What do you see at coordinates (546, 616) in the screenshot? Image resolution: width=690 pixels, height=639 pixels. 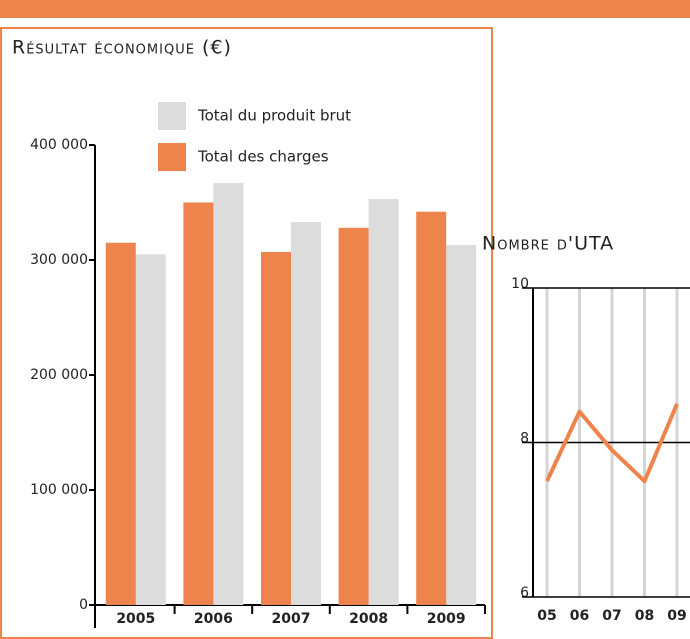 I see `x-tick-label: 05` at bounding box center [546, 616].